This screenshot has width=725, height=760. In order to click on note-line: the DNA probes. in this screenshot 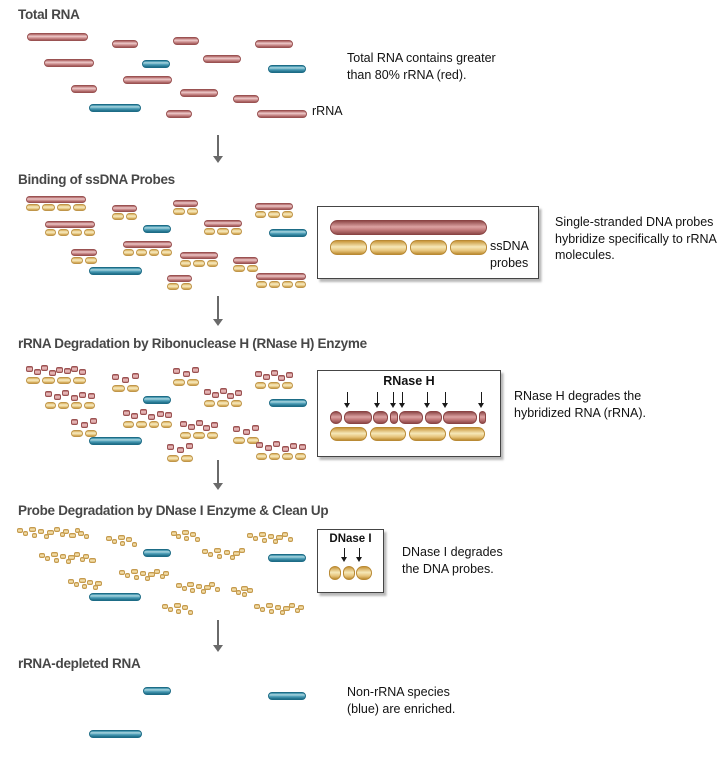, I will do `click(448, 568)`.